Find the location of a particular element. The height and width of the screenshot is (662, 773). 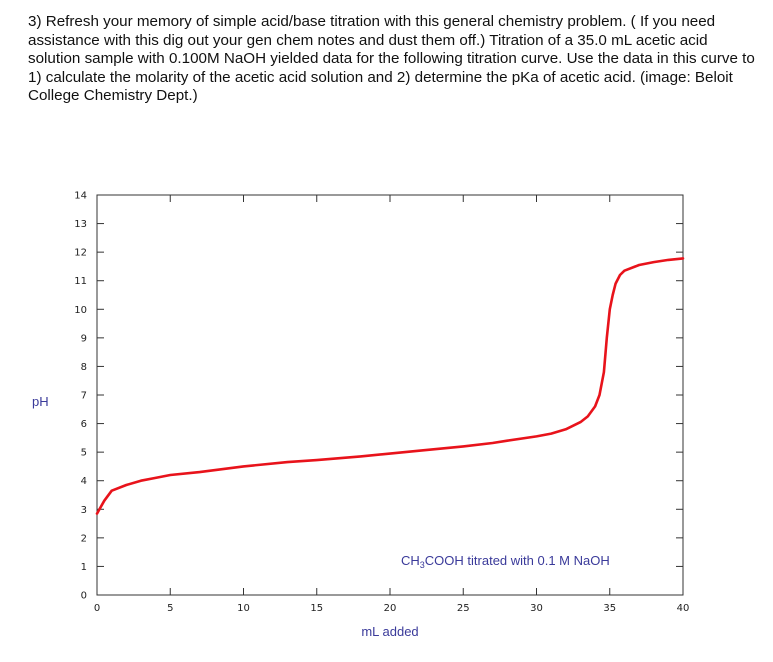

y-tick-label: 13 is located at coordinates (80, 224).